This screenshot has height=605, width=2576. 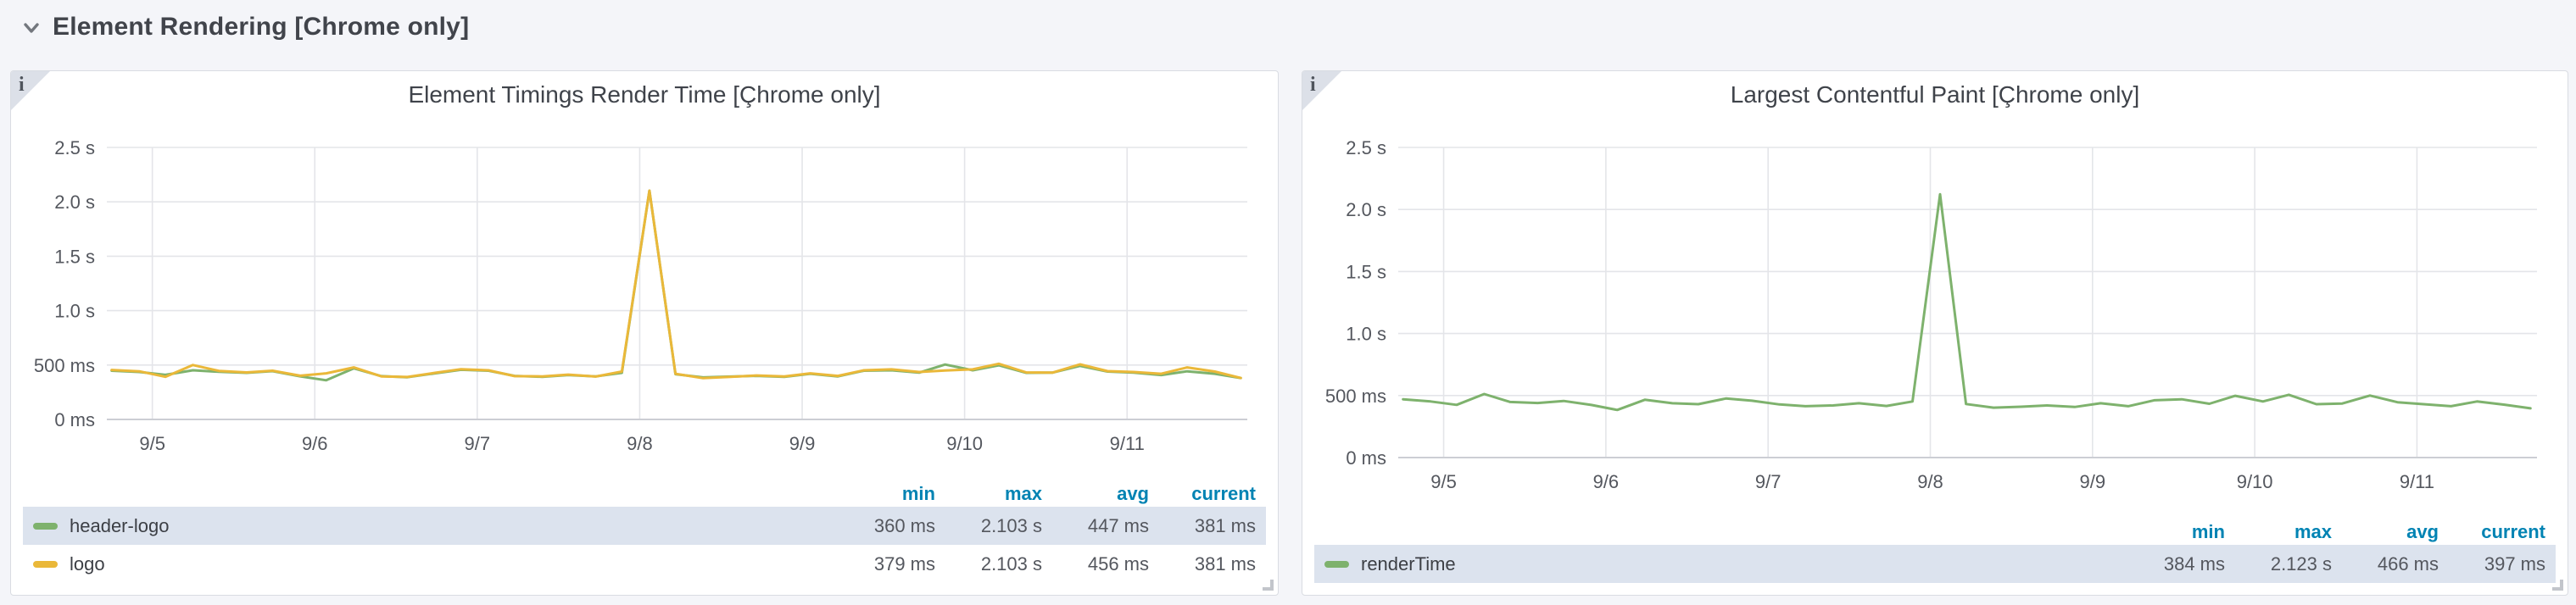 I want to click on legend-value-avg: 447 ms, so click(x=1118, y=525).